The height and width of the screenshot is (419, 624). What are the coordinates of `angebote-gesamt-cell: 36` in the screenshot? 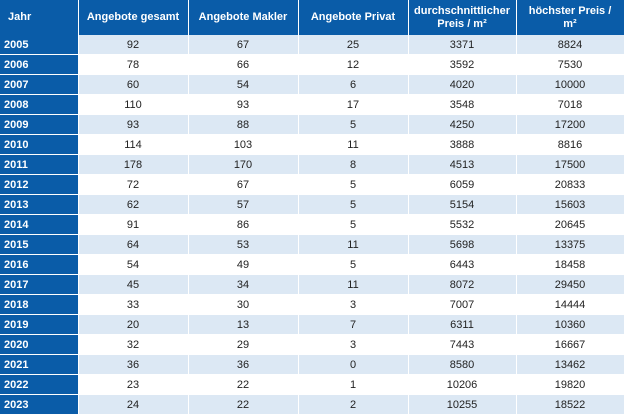 It's located at (133, 364).